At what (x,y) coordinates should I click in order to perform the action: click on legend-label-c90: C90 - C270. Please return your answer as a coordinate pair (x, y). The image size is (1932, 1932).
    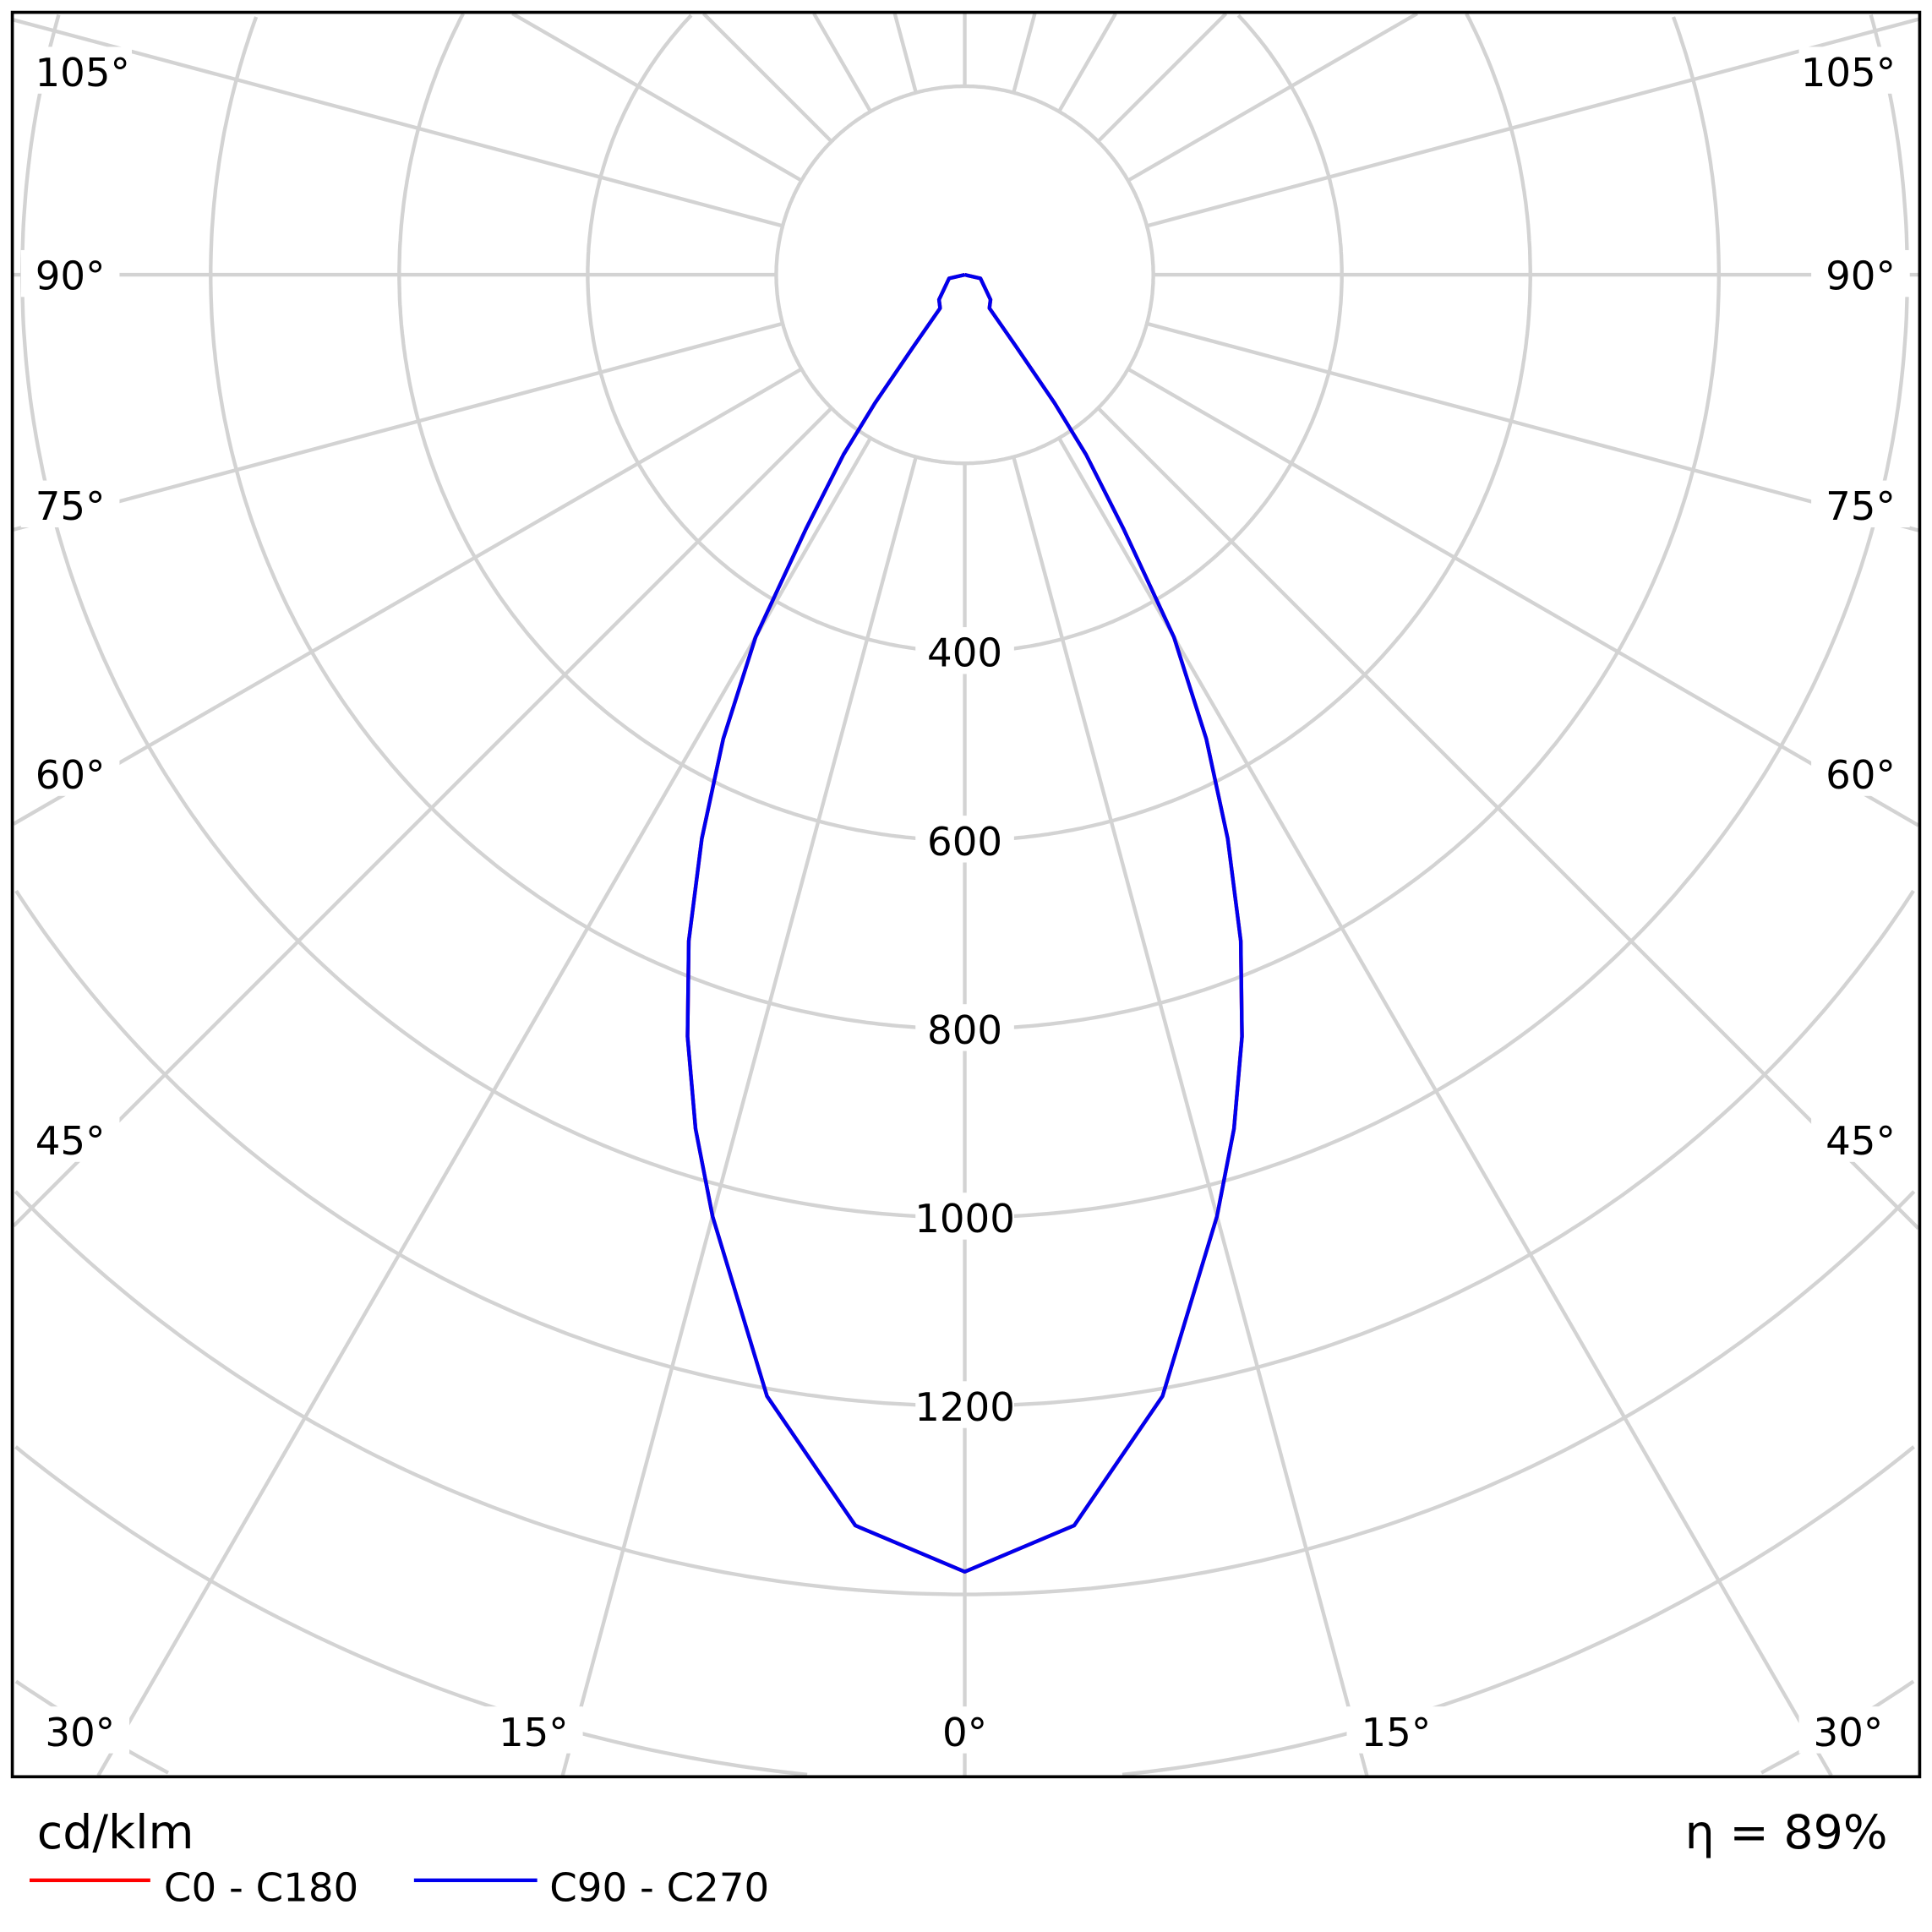
    Looking at the image, I should click on (659, 1889).